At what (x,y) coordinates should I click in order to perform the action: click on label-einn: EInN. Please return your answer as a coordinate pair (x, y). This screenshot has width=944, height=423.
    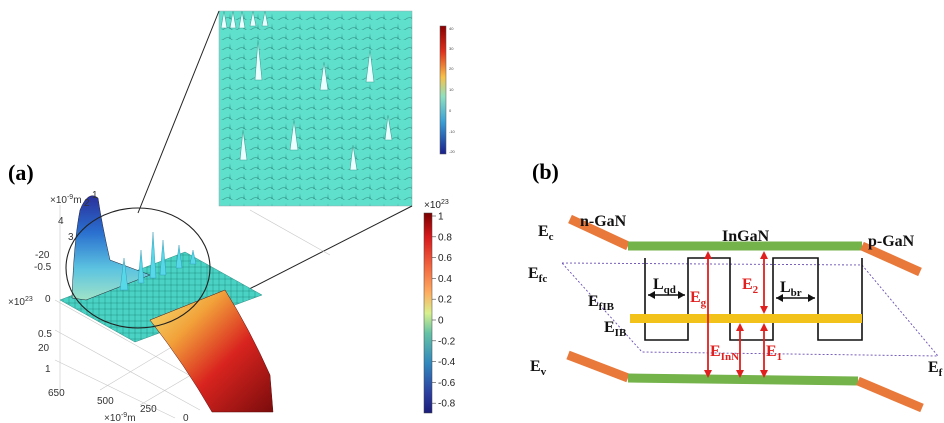
    Looking at the image, I should click on (724, 353).